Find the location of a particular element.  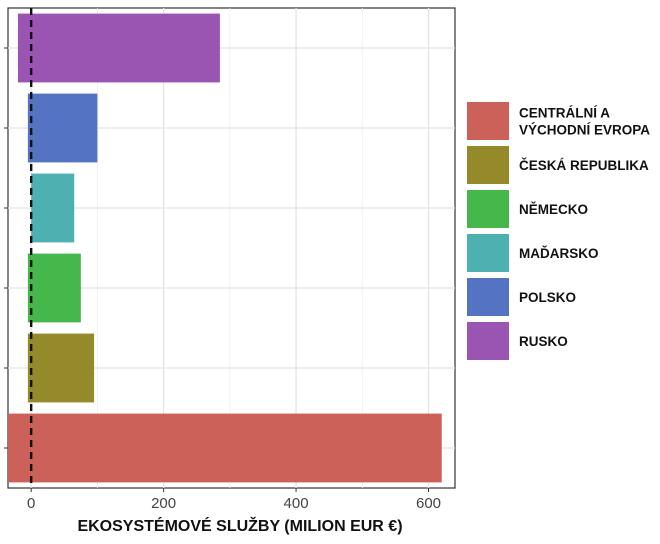

legend-label: NĚMECKO is located at coordinates (553, 209).